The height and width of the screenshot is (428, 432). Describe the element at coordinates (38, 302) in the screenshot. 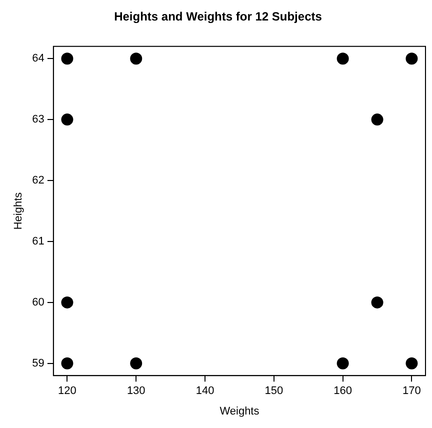

I see `y-tick-label: 60` at that location.